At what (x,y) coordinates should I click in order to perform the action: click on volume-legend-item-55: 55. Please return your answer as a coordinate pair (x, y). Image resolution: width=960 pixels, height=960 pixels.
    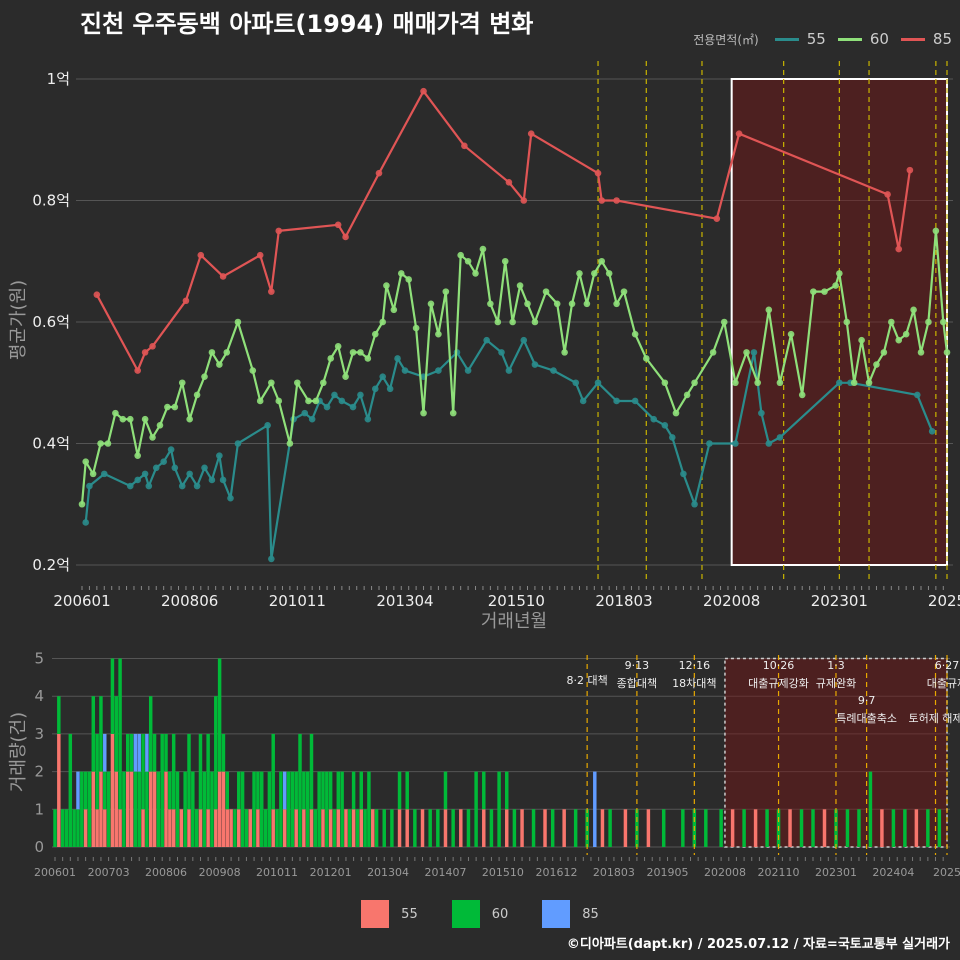
    Looking at the image, I should click on (389, 914).